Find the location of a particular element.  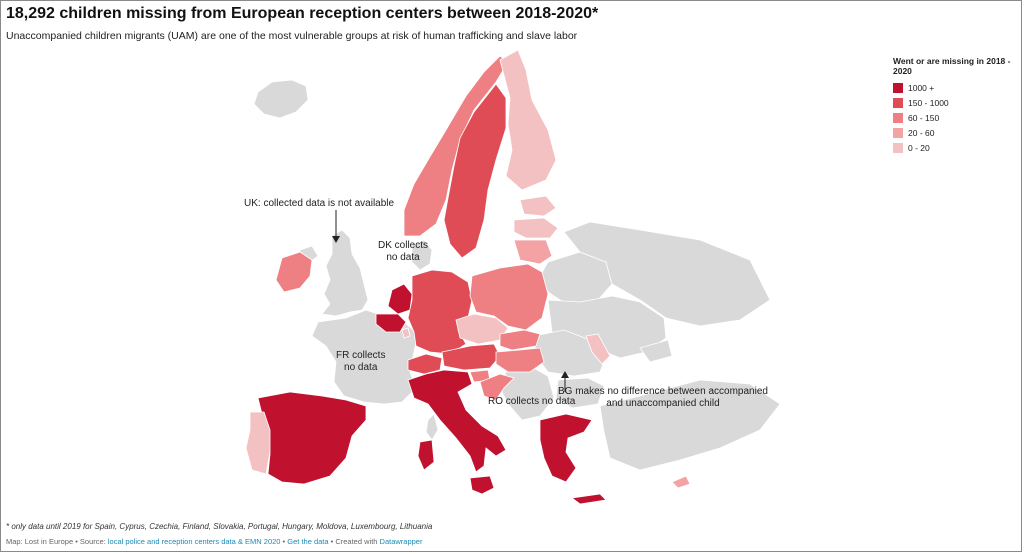

region-denmark is located at coordinates (422, 255).